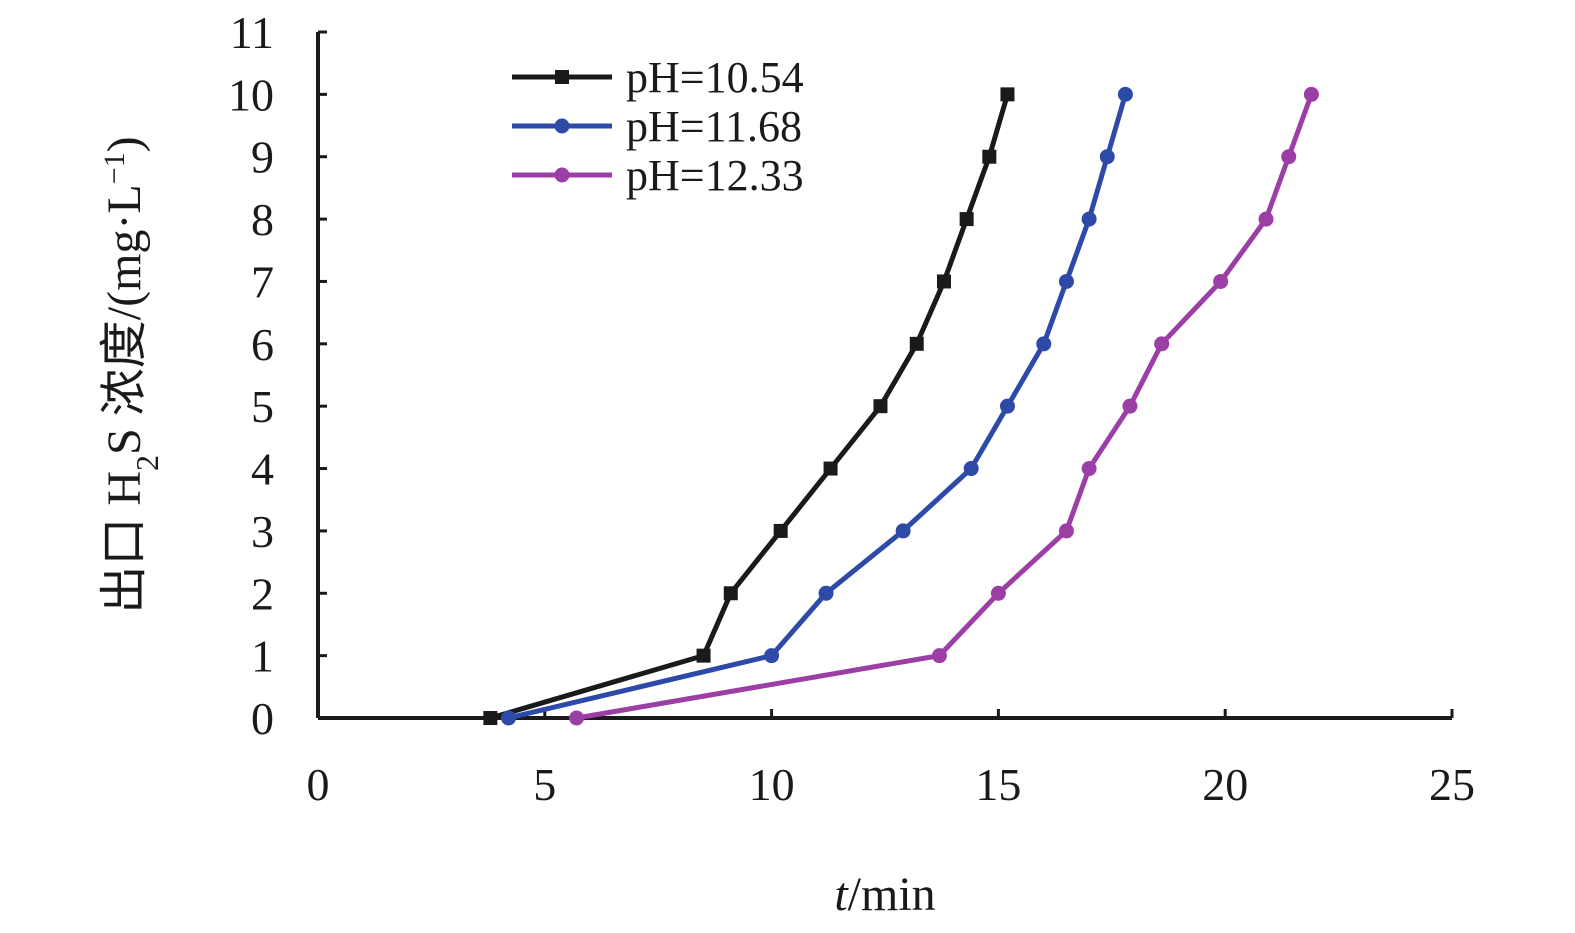 The height and width of the screenshot is (933, 1575). What do you see at coordinates (262, 157) in the screenshot?
I see `y-tick-label: 9` at bounding box center [262, 157].